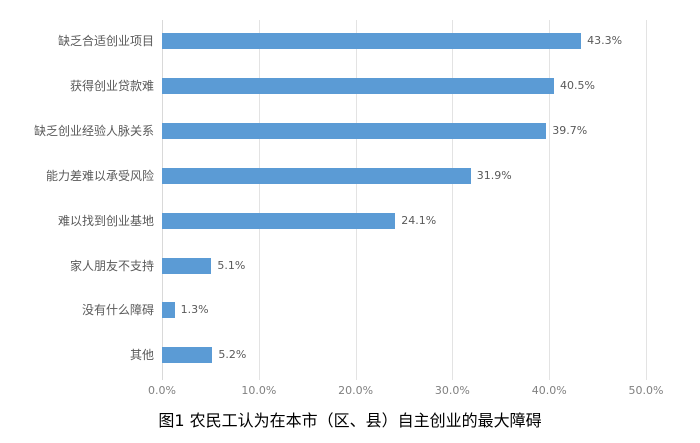  What do you see at coordinates (194, 310) in the screenshot?
I see `value-label: 1.3%` at bounding box center [194, 310].